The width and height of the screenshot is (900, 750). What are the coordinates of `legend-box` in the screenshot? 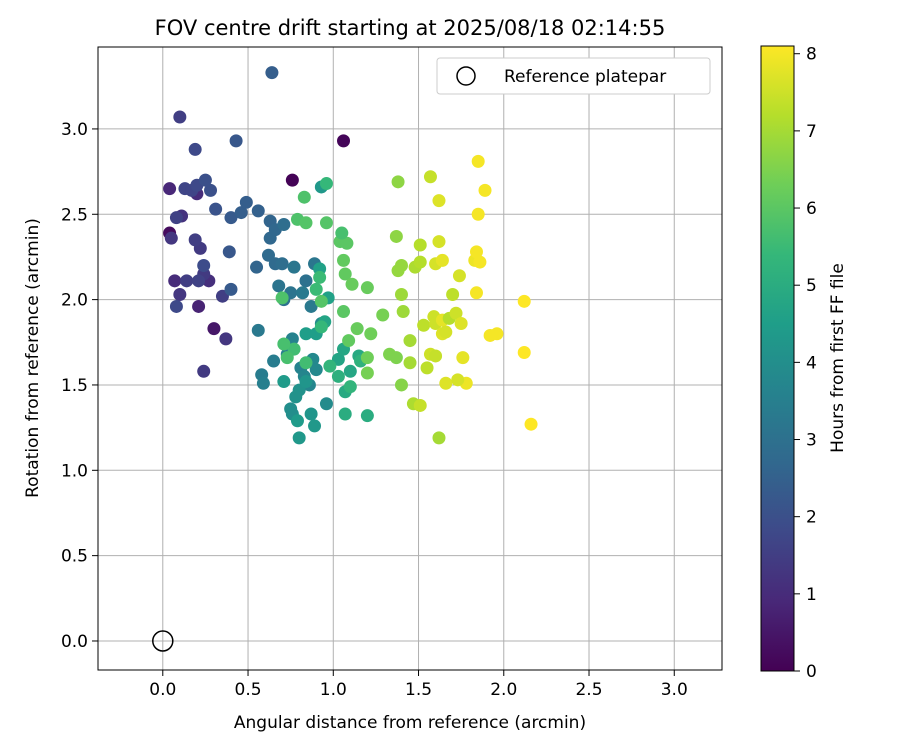 It's located at (573, 76).